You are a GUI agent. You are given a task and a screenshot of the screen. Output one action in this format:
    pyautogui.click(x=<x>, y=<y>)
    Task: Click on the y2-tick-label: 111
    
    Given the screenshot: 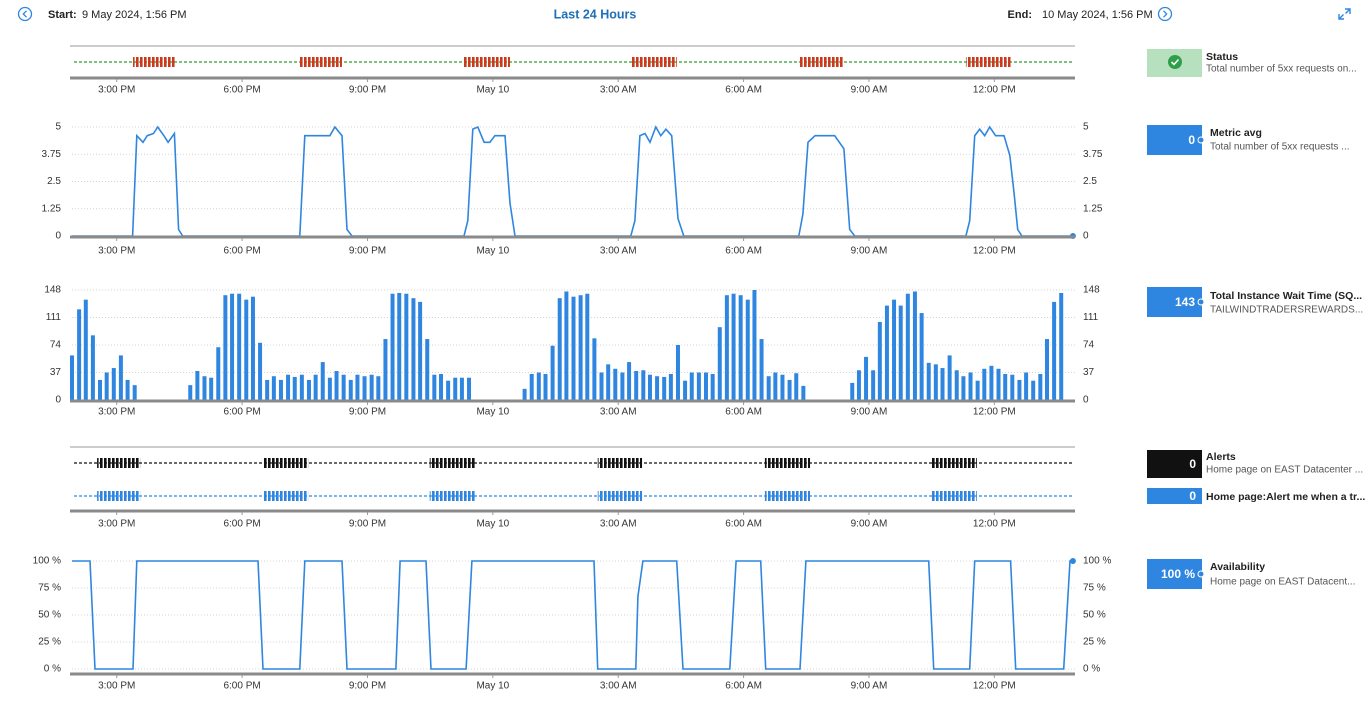 What is the action you would take?
    pyautogui.click(x=1091, y=317)
    